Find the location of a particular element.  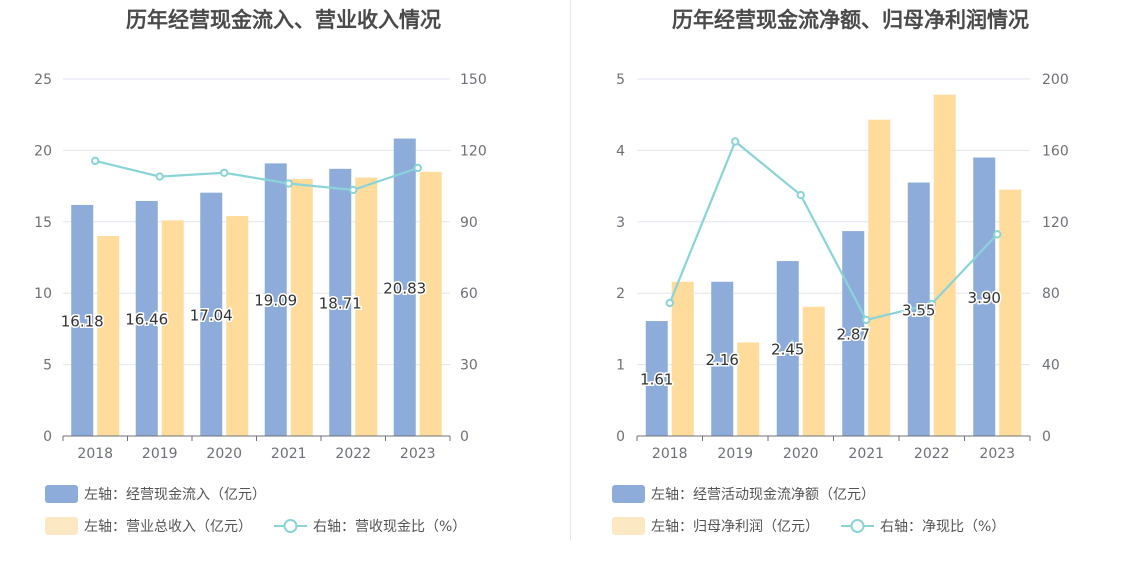

data-label: 1.61 is located at coordinates (656, 380).